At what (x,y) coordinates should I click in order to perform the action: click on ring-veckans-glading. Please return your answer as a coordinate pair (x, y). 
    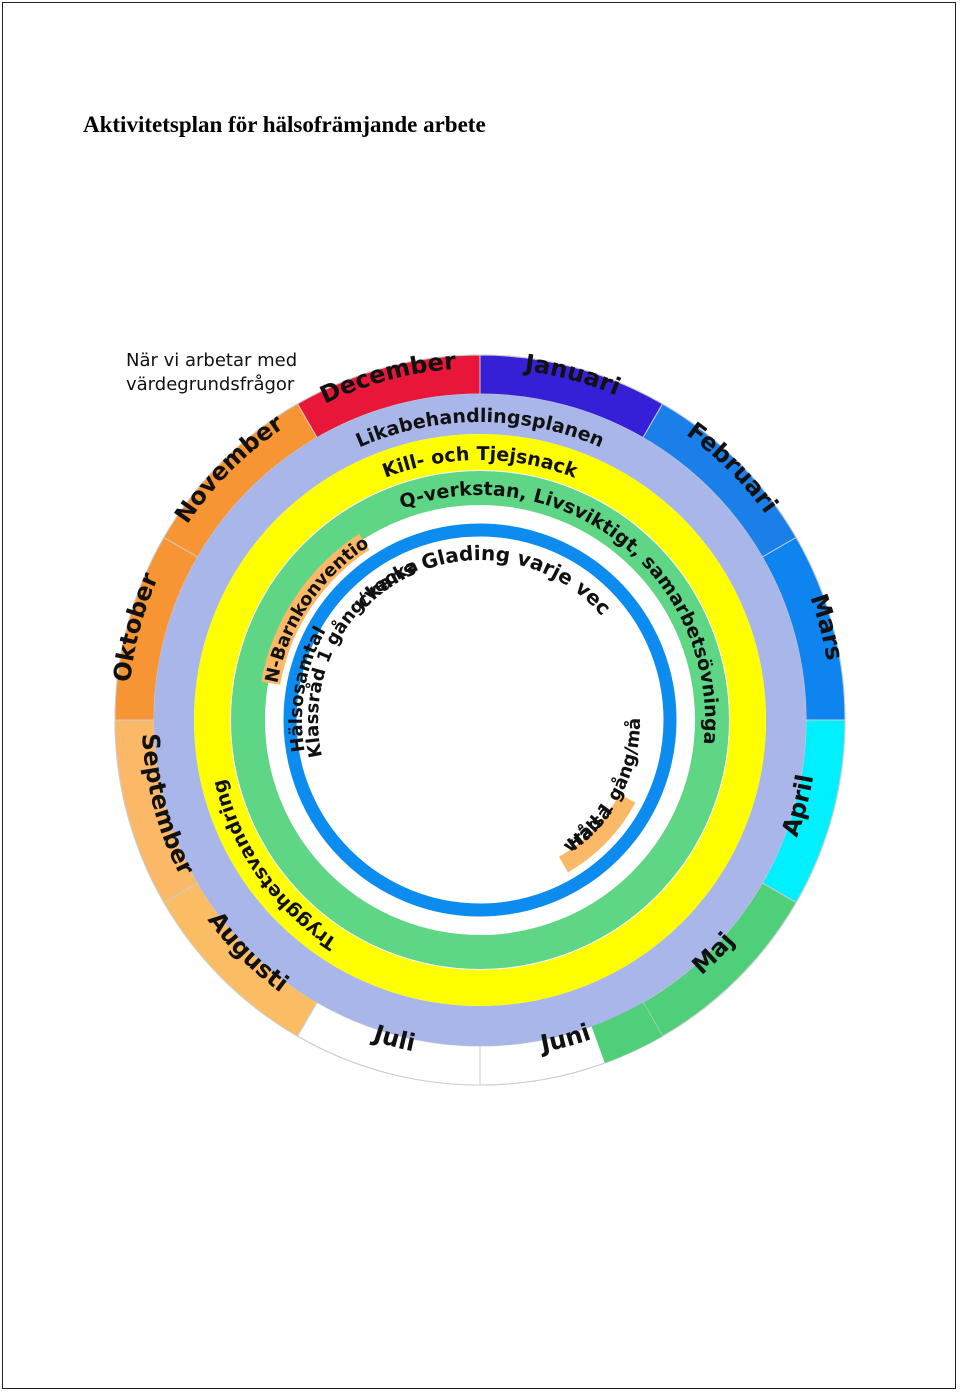
    Looking at the image, I should click on (480, 720).